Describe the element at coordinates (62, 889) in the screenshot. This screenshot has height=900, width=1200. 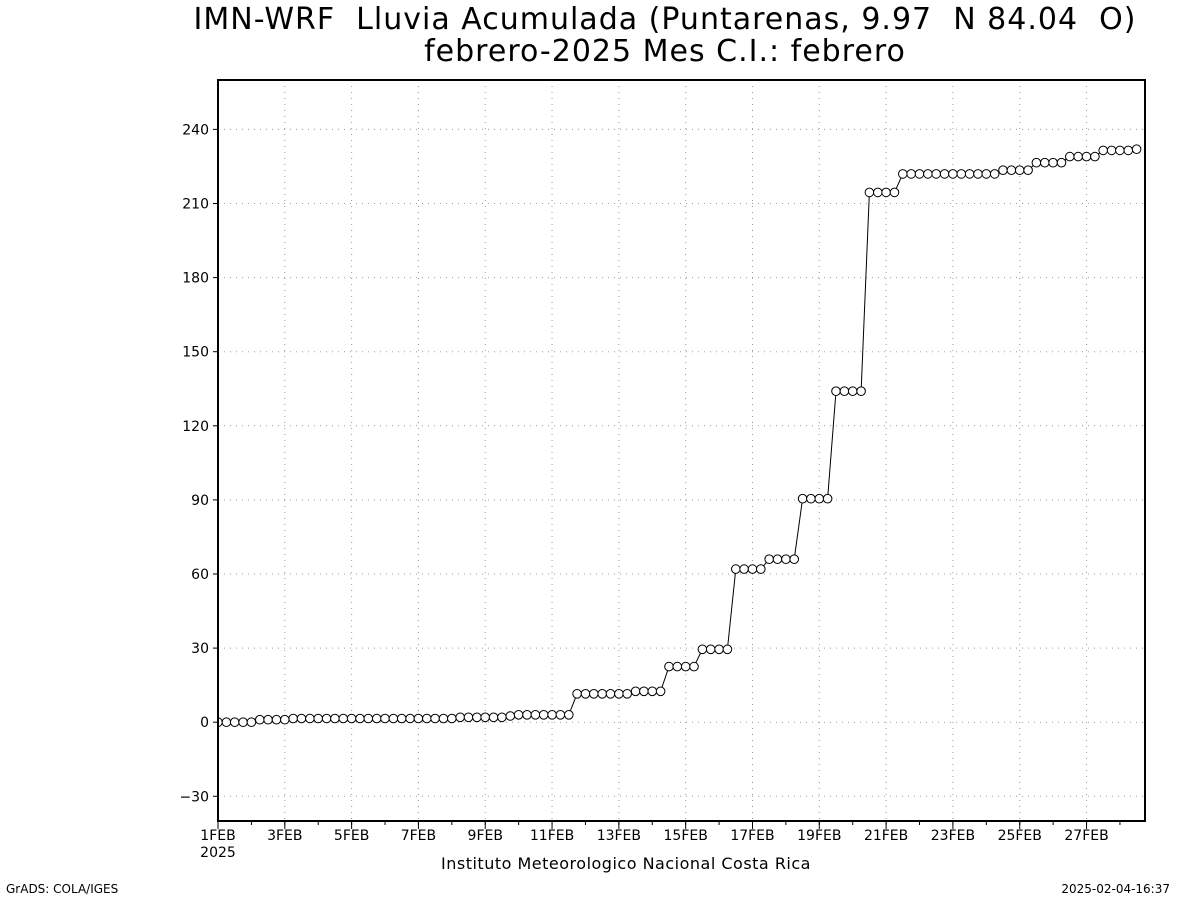
I see `software-credit: GrADS: COLA/IGES` at that location.